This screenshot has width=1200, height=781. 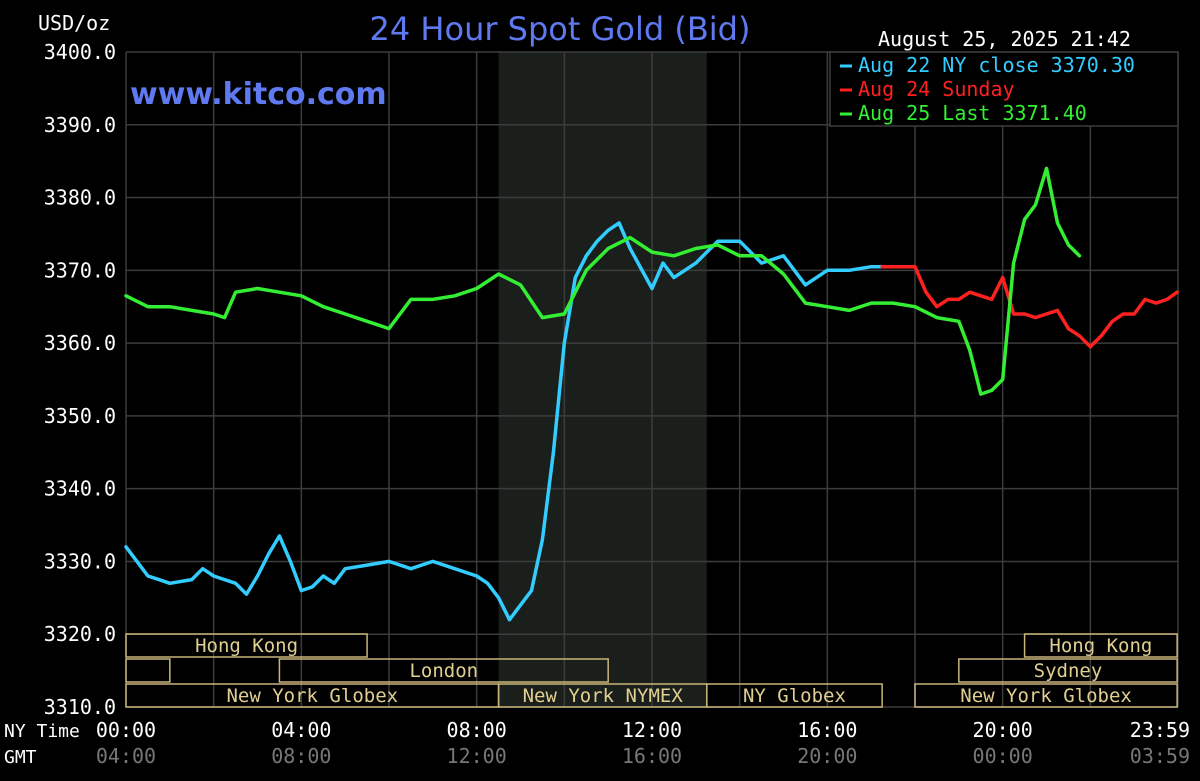 What do you see at coordinates (80, 198) in the screenshot?
I see `y-tick-label: 3380.0` at bounding box center [80, 198].